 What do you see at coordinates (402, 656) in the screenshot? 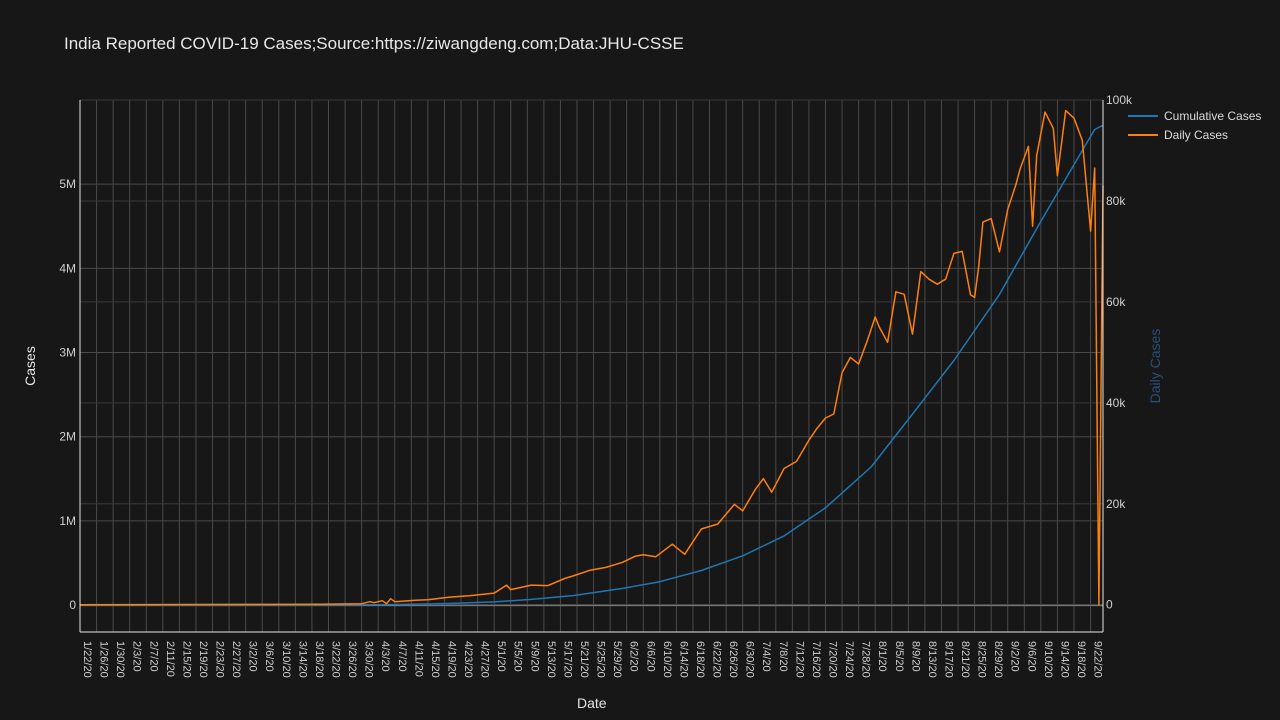
I see `x-tick-label: 4/7/20` at bounding box center [402, 656].